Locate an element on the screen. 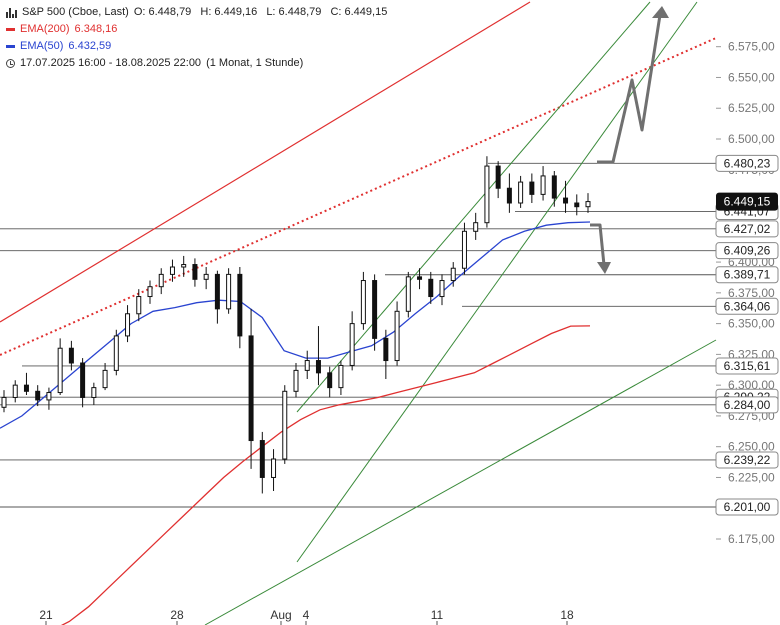 The image size is (780, 625). level-price-label: 6.364,06 is located at coordinates (747, 306).